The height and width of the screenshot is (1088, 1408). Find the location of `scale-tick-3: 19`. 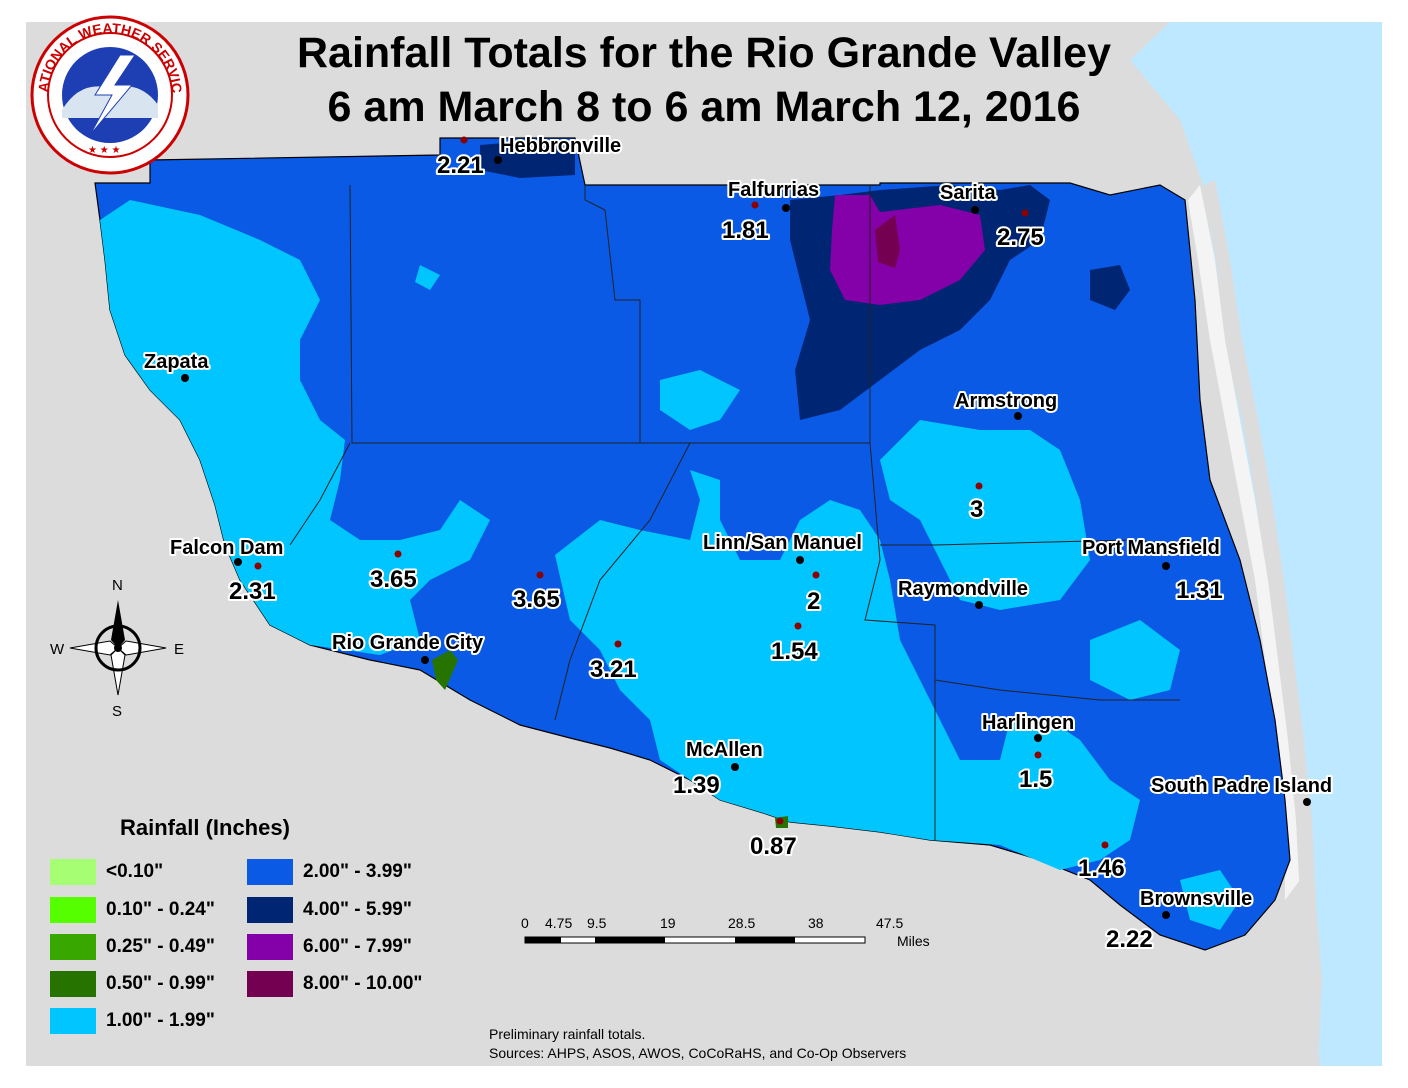

scale-tick-3: 19 is located at coordinates (668, 923).